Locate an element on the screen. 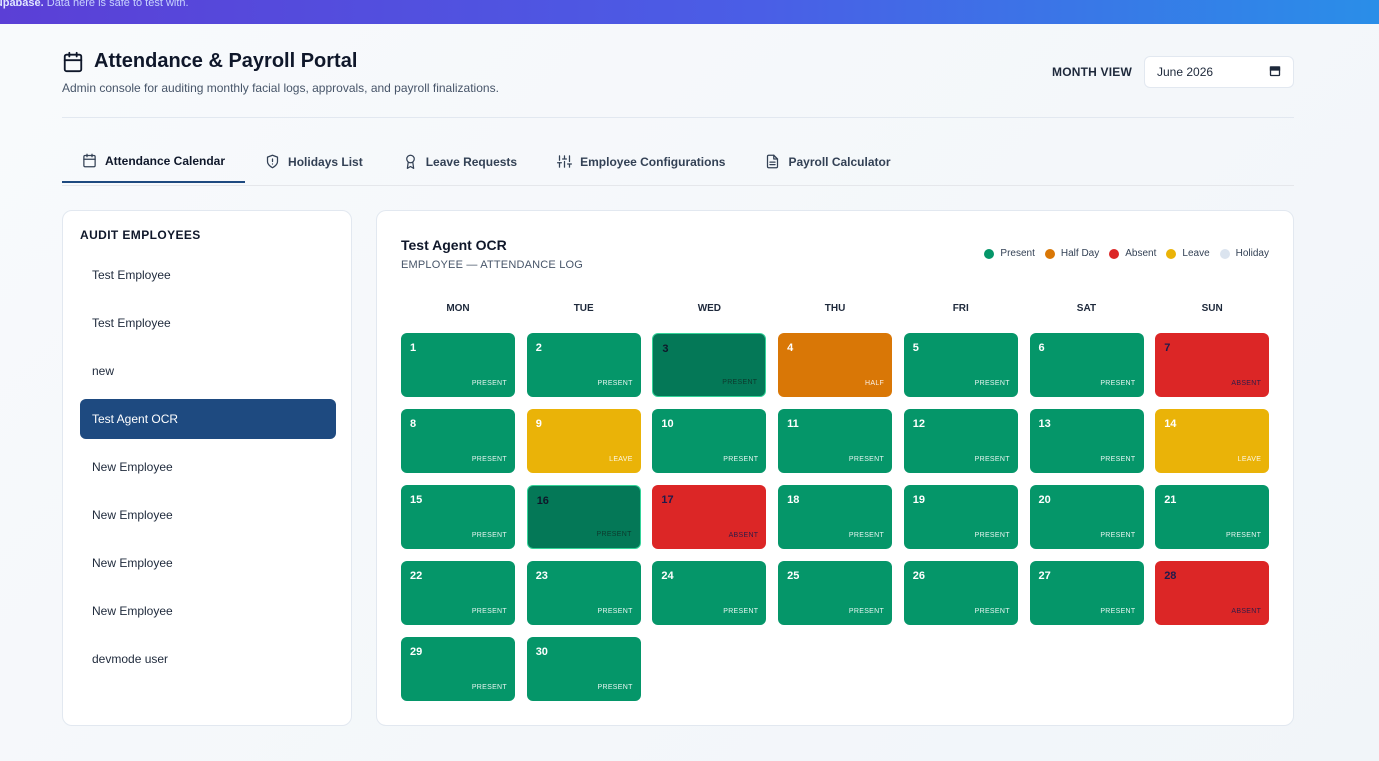  employee-name: devmode user is located at coordinates (130, 659).